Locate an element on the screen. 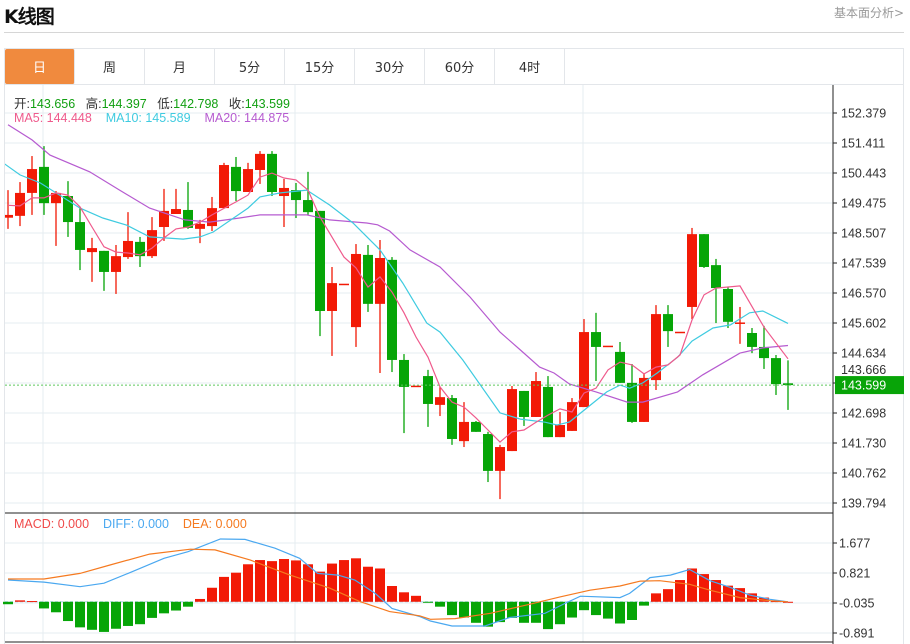  price-axis-label: 147.539 is located at coordinates (863, 264).